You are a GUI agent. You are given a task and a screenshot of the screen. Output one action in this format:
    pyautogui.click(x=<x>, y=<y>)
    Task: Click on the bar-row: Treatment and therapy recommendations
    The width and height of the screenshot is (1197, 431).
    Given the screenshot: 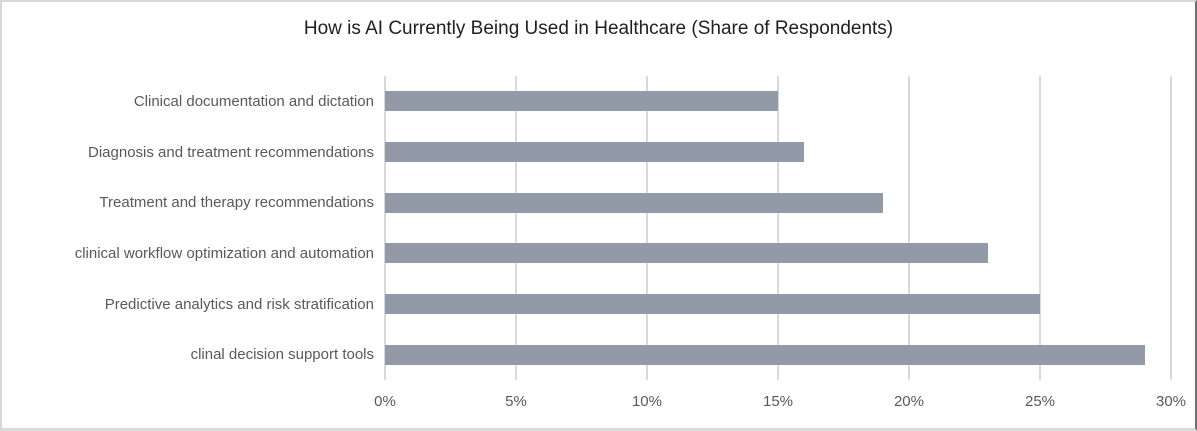 What is the action you would take?
    pyautogui.click(x=586, y=202)
    